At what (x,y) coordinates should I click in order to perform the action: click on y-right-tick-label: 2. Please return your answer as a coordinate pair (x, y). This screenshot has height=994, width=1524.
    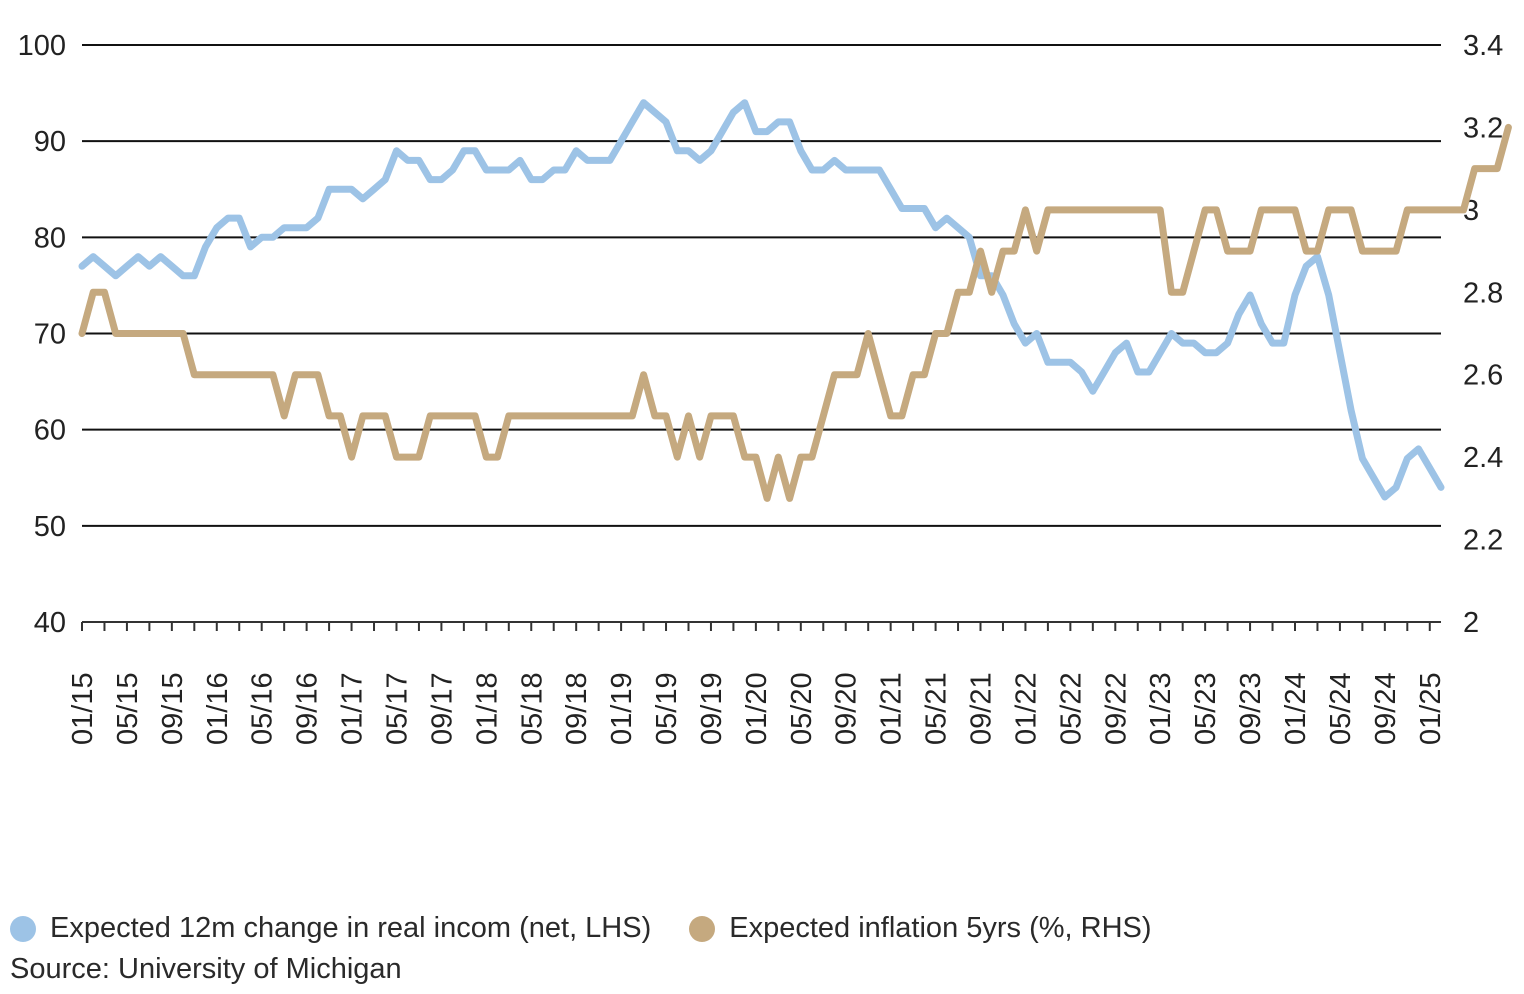
    Looking at the image, I should click on (1471, 623).